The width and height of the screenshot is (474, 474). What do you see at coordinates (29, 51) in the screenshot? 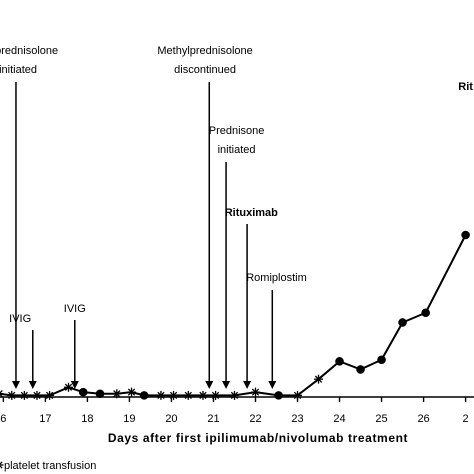
I see `annotation-0-line-0: thylprednisolone` at bounding box center [29, 51].